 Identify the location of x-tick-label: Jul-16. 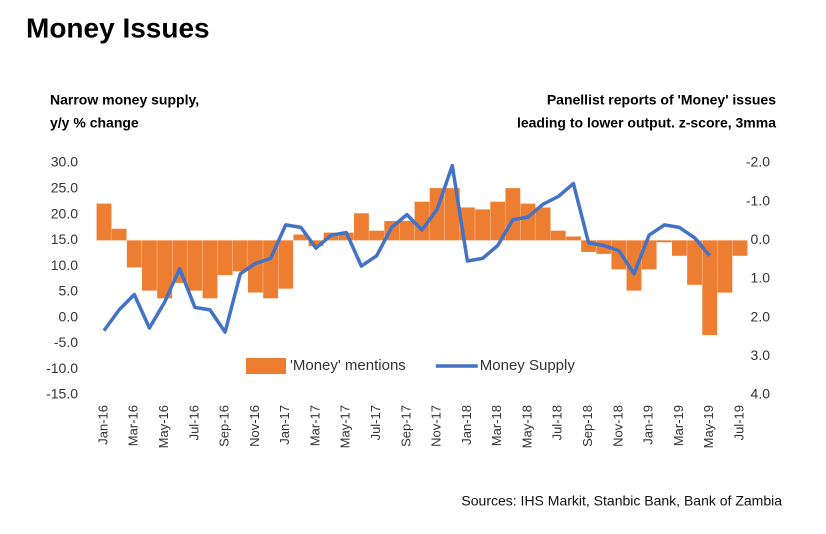
(193, 422).